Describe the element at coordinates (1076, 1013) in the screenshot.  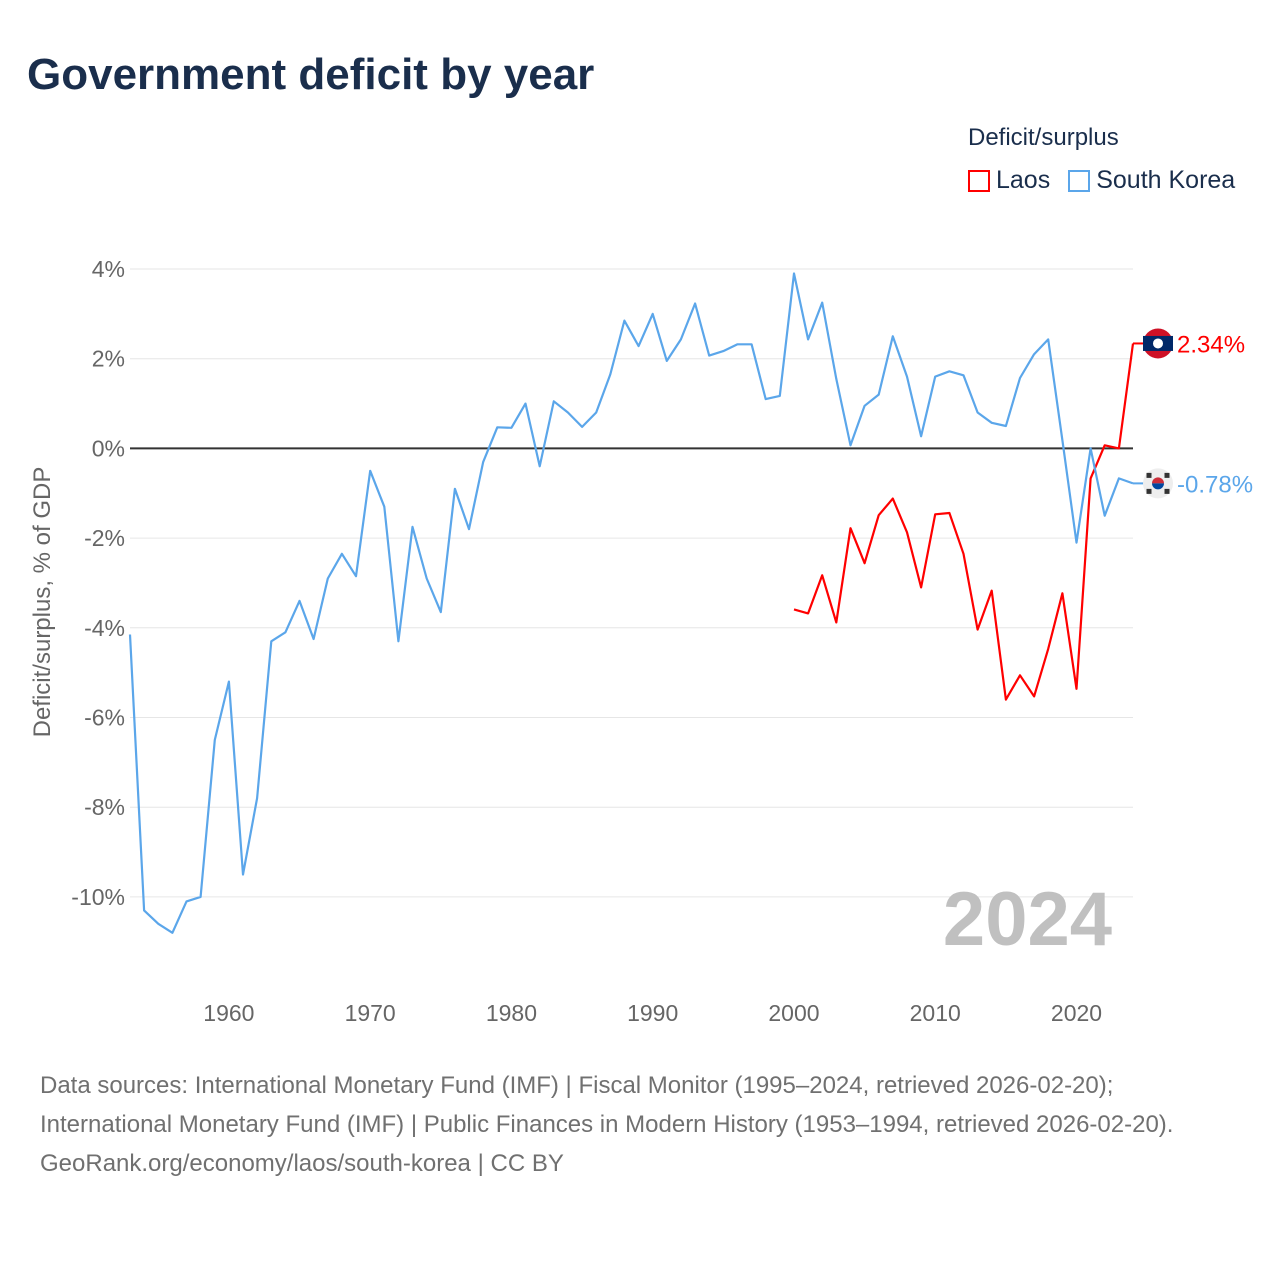
I see `x-tick-label: 2020` at that location.